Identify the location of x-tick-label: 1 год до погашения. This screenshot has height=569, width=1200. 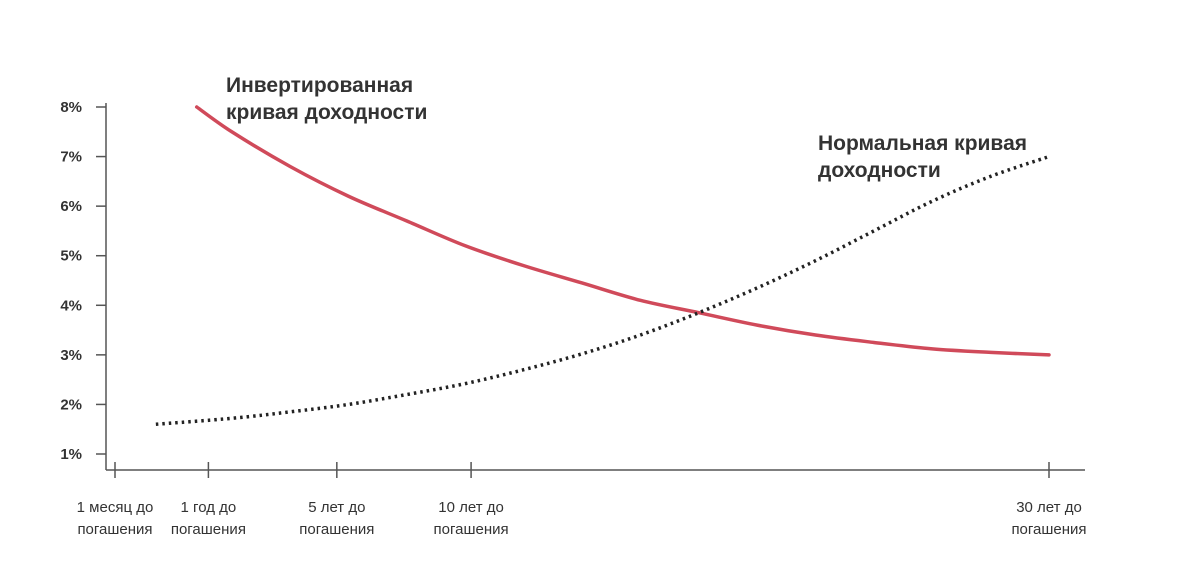
(208, 518).